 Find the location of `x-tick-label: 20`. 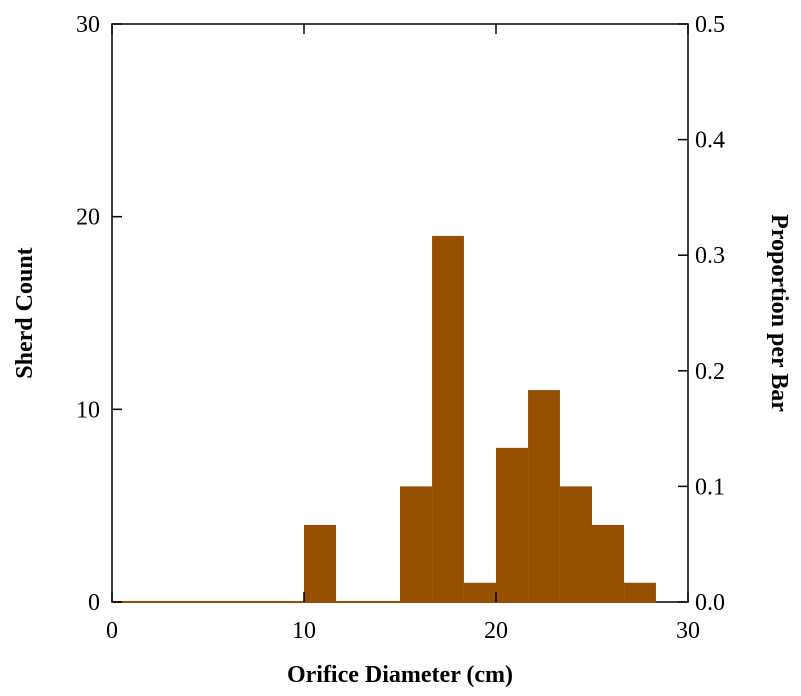

x-tick-label: 20 is located at coordinates (496, 631).